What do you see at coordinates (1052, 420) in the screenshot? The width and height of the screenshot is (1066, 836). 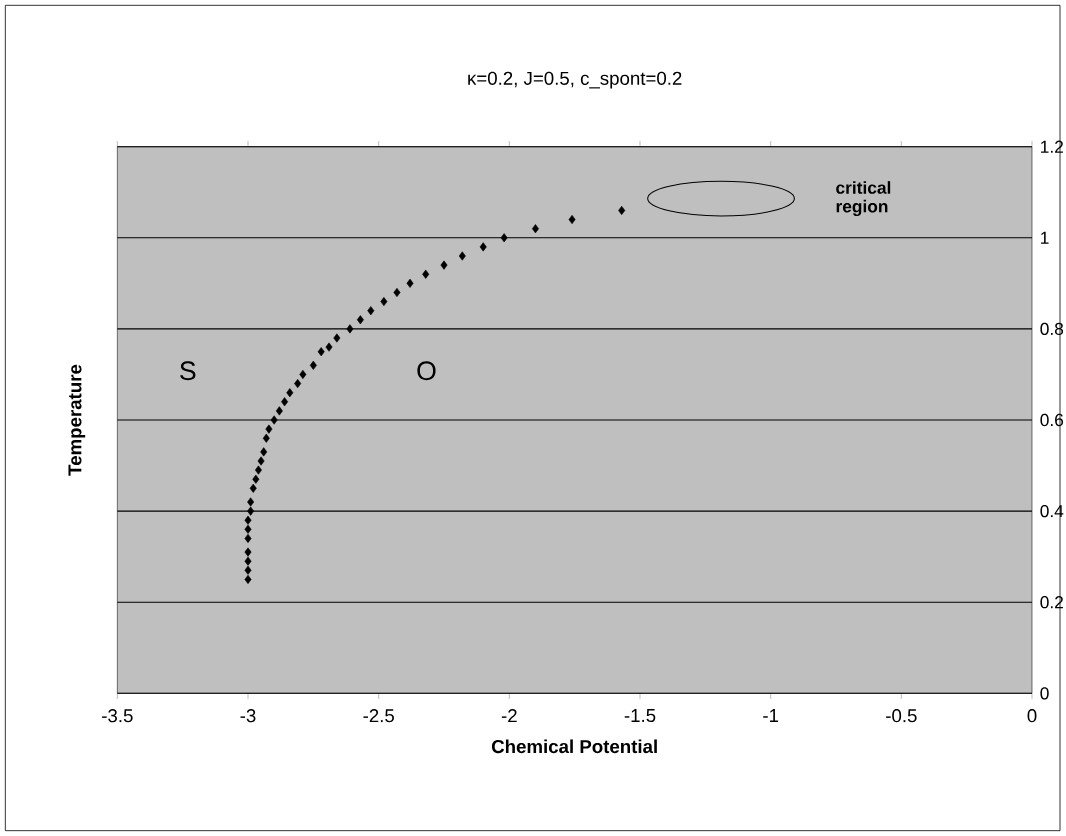 I see `y-tick-label: 0.6` at bounding box center [1052, 420].